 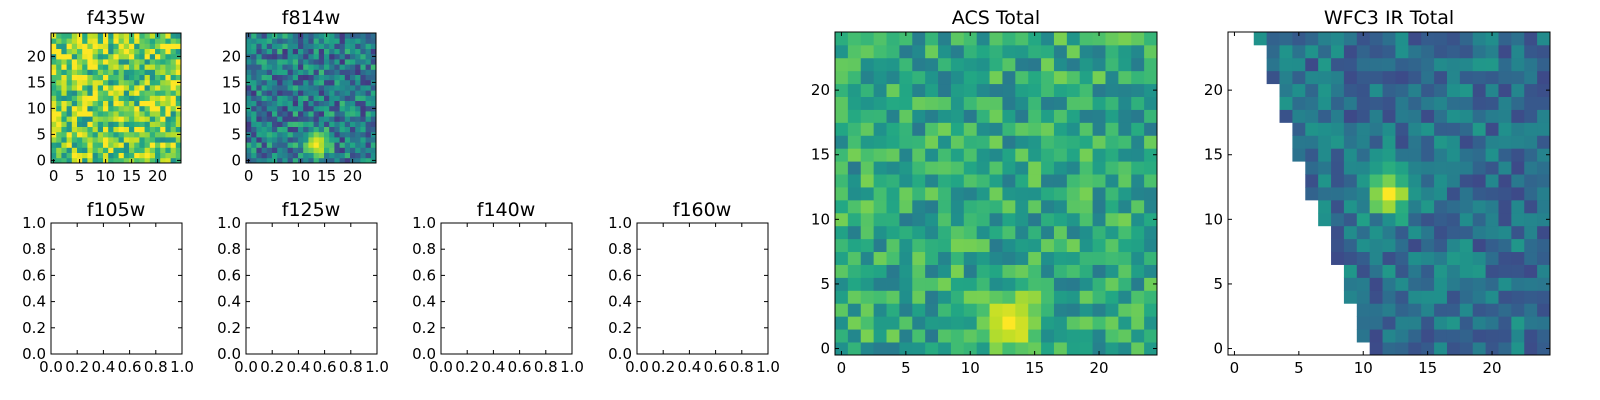 I want to click on x-tick-label: 1.0, so click(x=768, y=367).